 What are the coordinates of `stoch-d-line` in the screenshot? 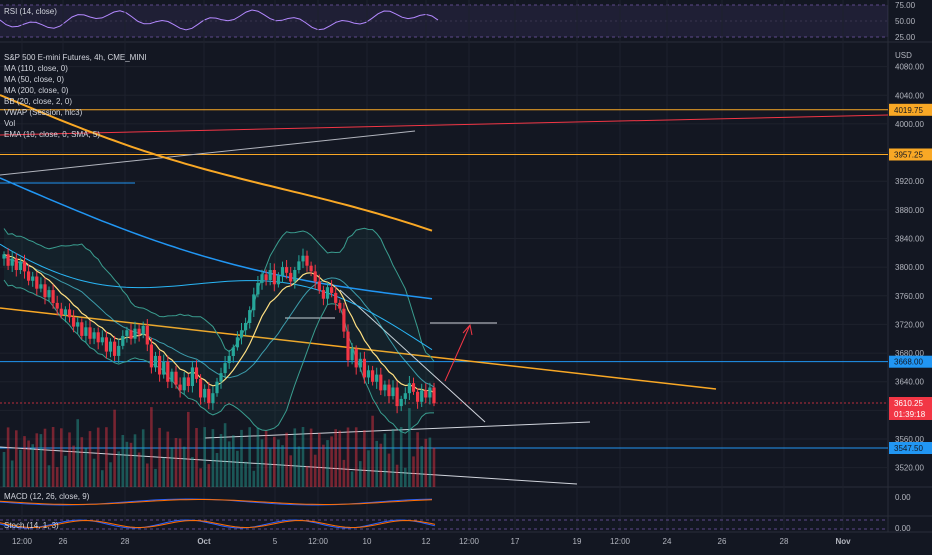 It's located at (218, 524).